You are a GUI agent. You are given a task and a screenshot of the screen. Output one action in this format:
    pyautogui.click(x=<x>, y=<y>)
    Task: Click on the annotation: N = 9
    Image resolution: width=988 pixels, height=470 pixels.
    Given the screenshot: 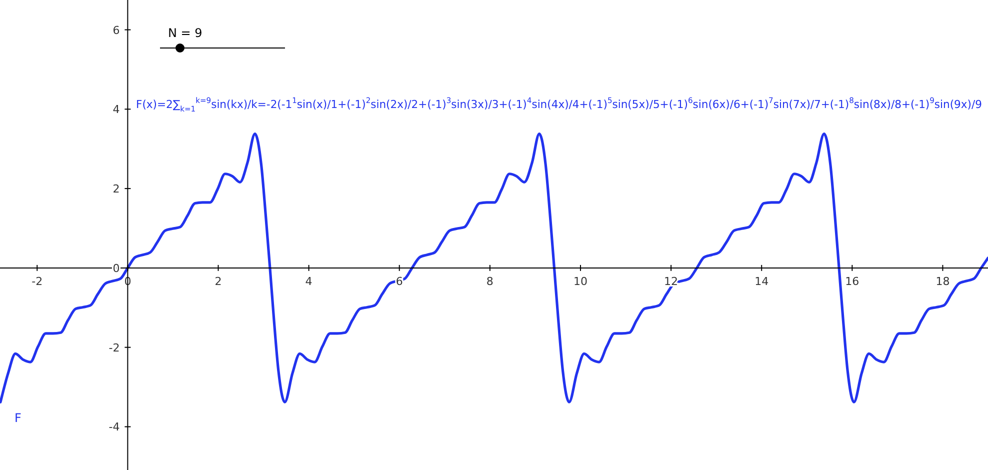 What is the action you would take?
    pyautogui.click(x=185, y=33)
    